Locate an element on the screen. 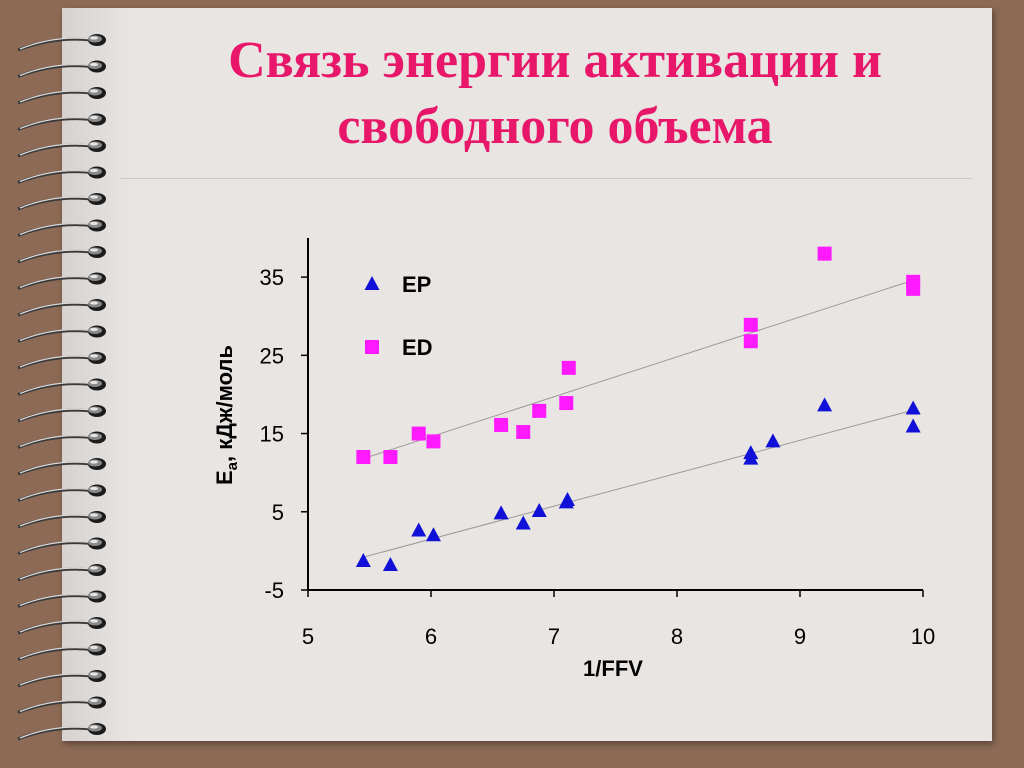 This screenshot has width=1024, height=768. y-axis-title-main: E is located at coordinates (224, 477).